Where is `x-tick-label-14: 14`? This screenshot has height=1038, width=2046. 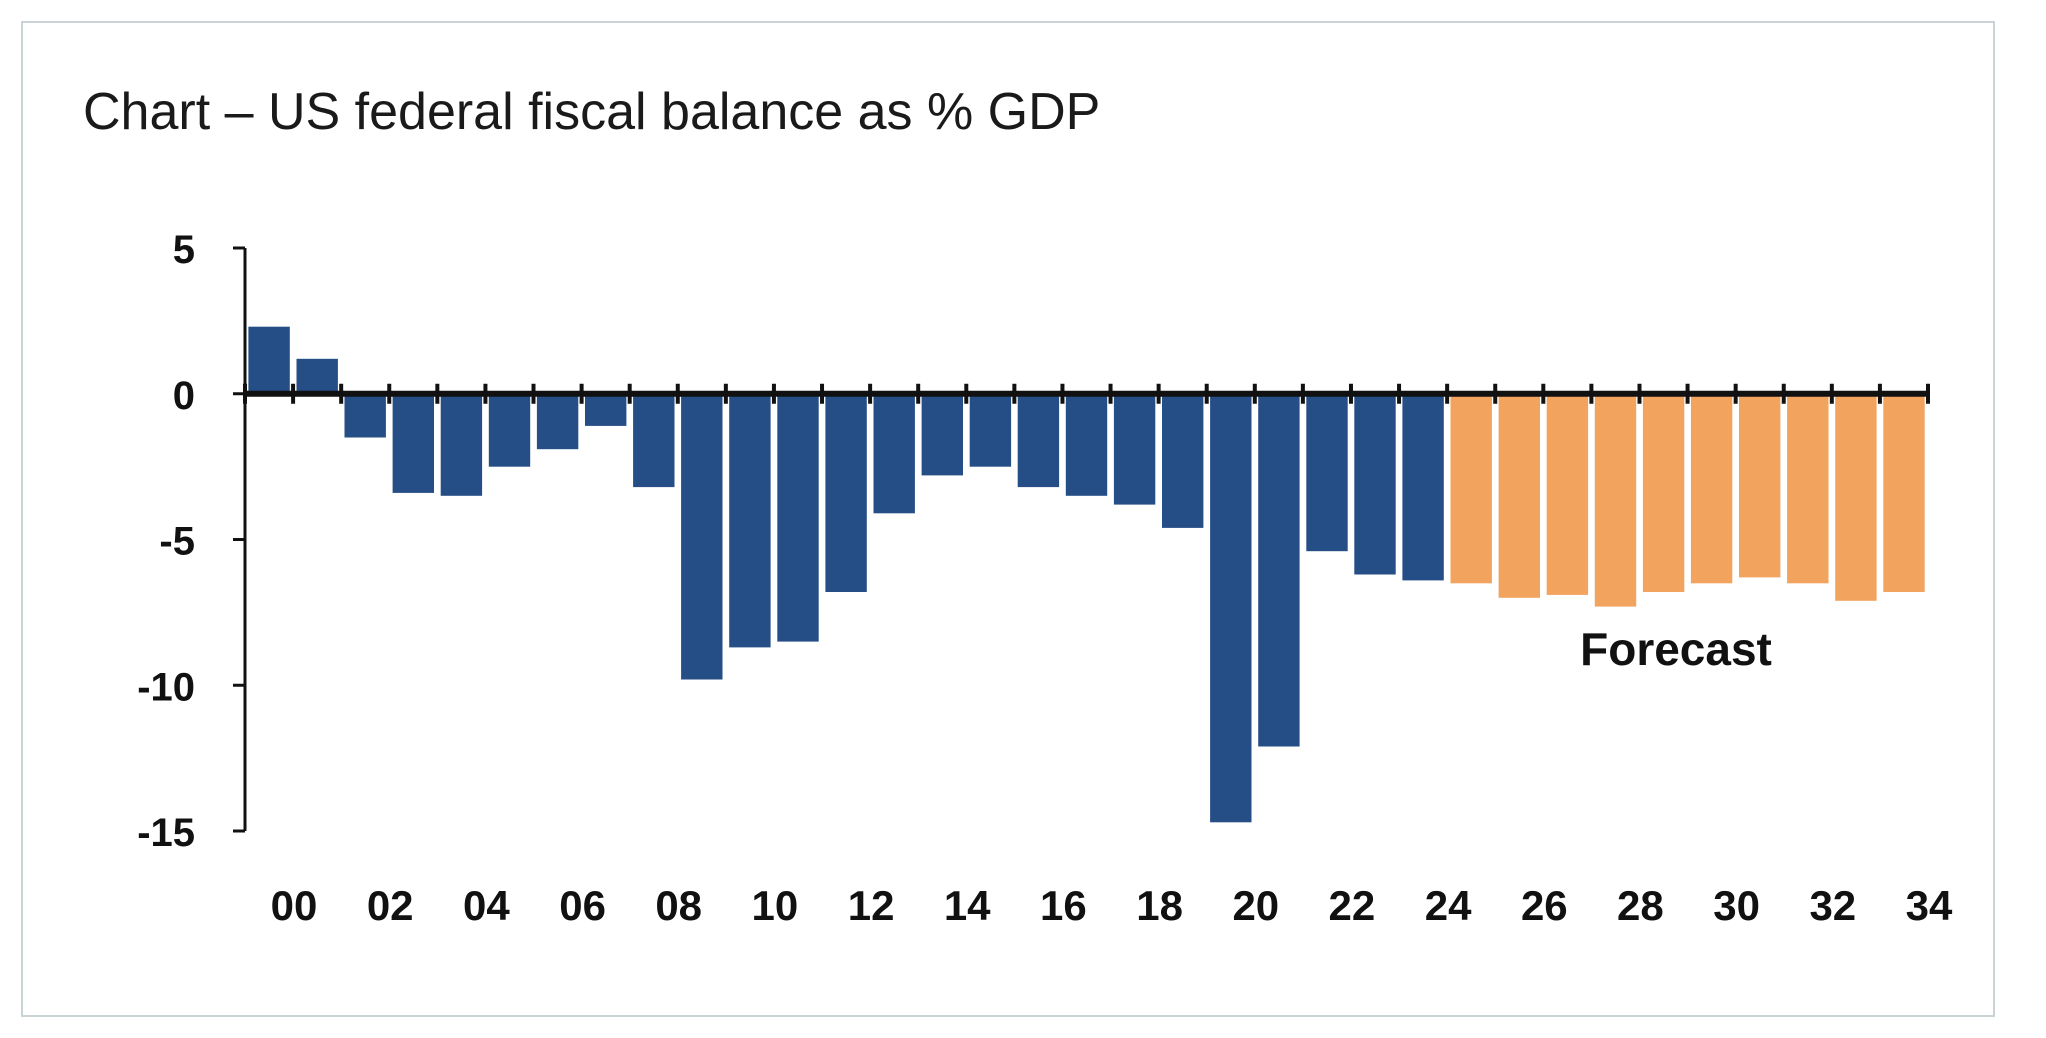 x-tick-label-14: 14 is located at coordinates (967, 905).